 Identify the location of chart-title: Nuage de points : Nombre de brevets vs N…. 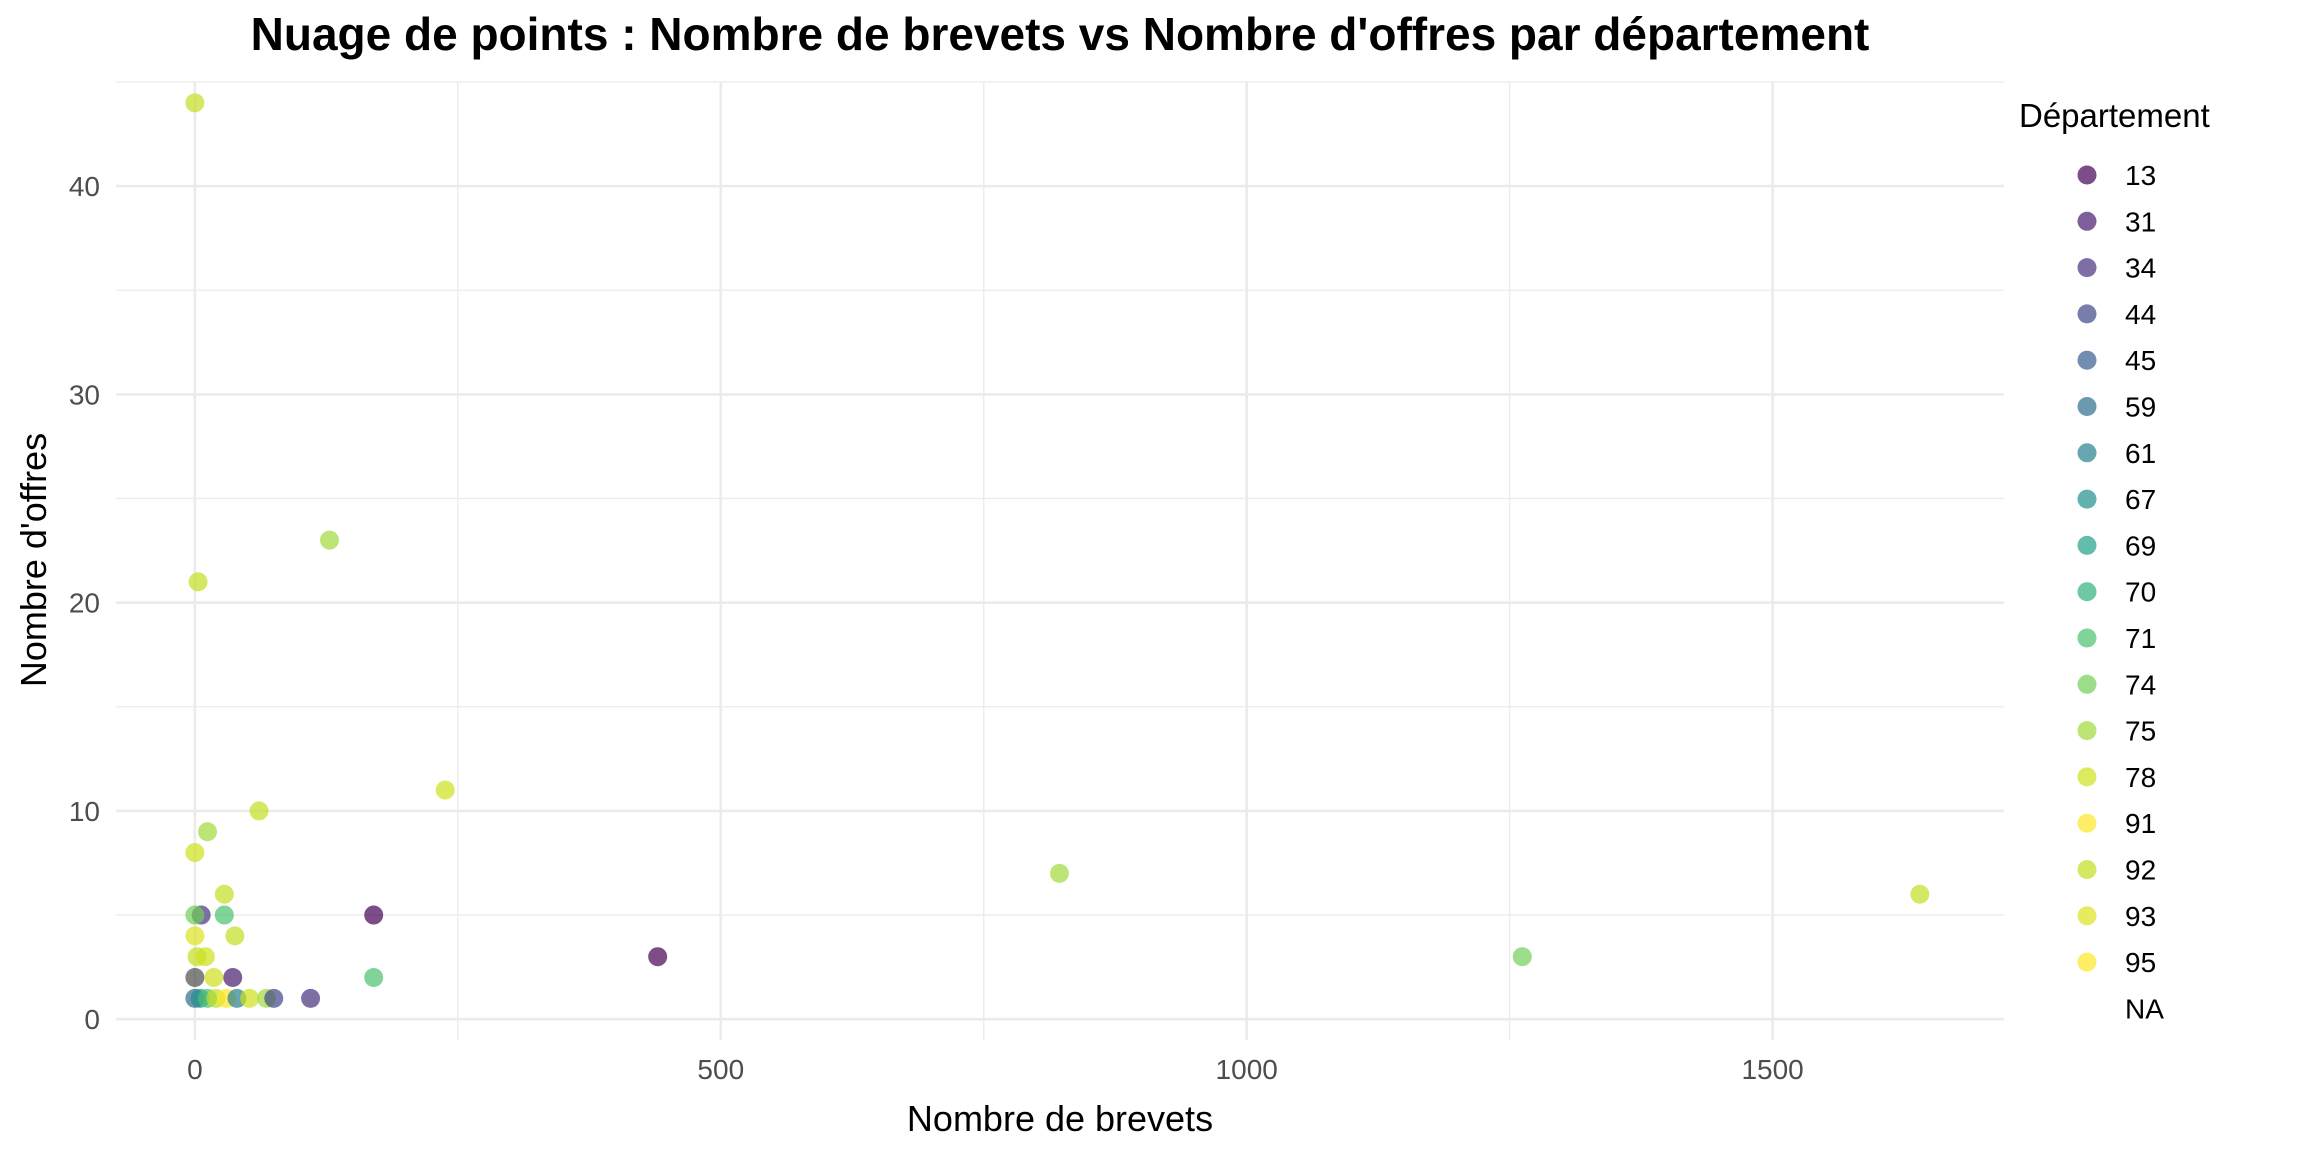
(1060, 34).